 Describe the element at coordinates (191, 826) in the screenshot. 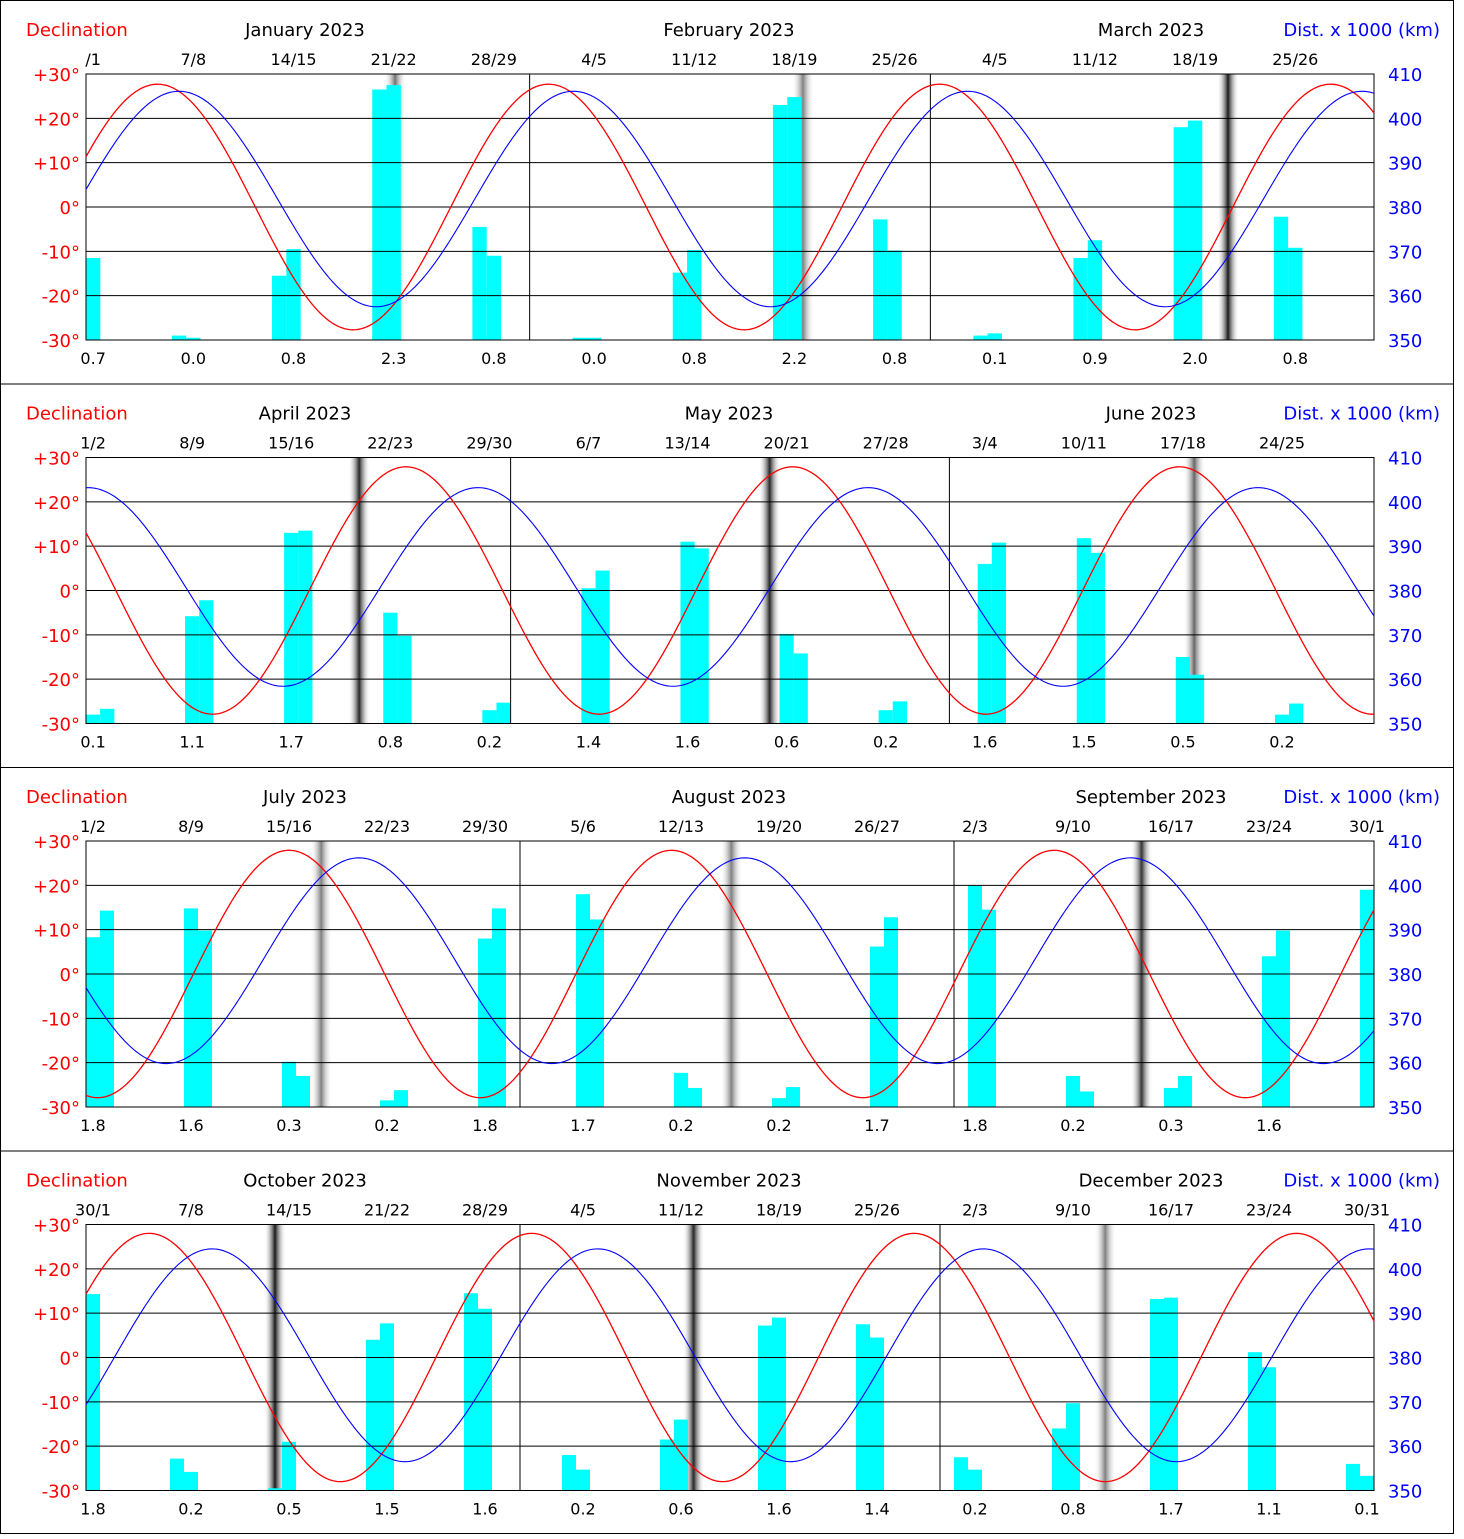

I see `date-label: 8/9` at that location.